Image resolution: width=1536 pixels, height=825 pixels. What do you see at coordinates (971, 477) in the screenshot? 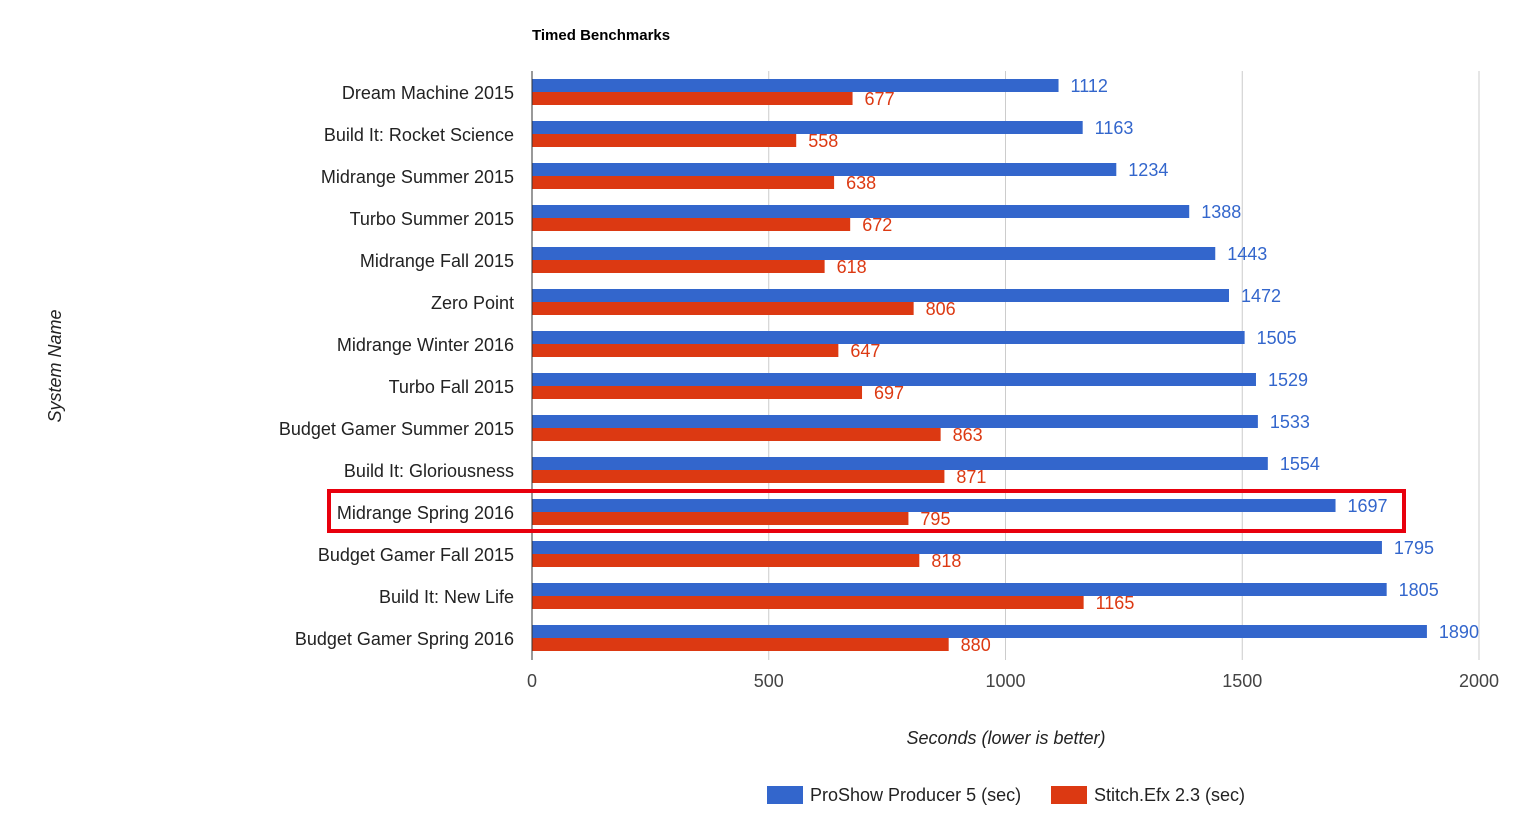
I see `data-label: 871` at bounding box center [971, 477].